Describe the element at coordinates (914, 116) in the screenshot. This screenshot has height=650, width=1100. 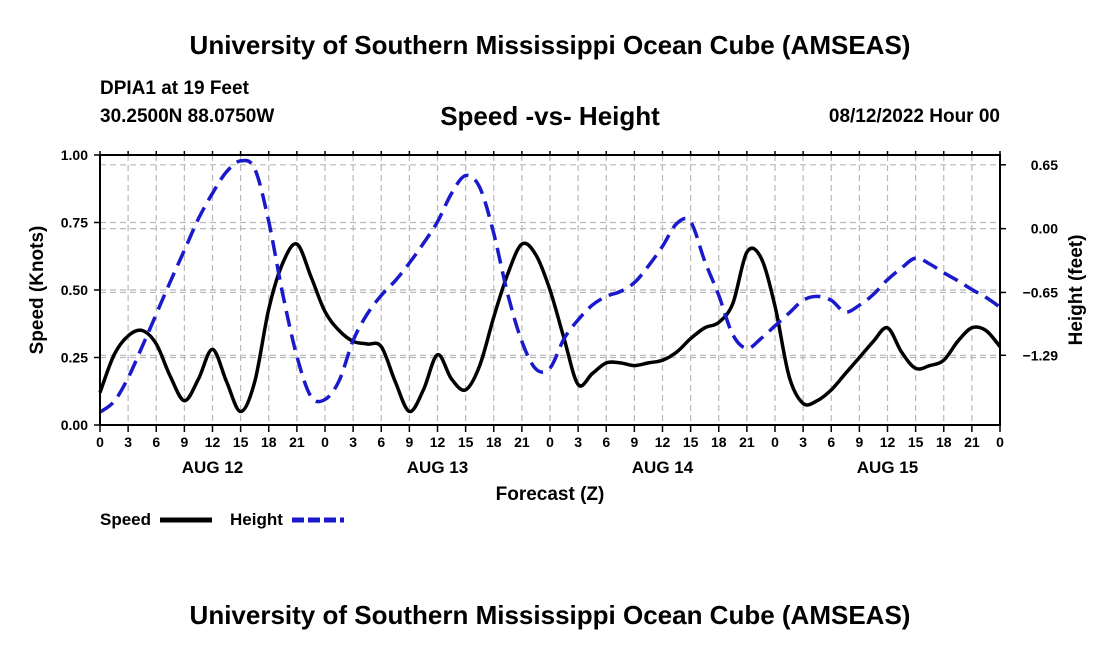
I see `forecast-datetime: 08/12/2022 Hour 00` at that location.